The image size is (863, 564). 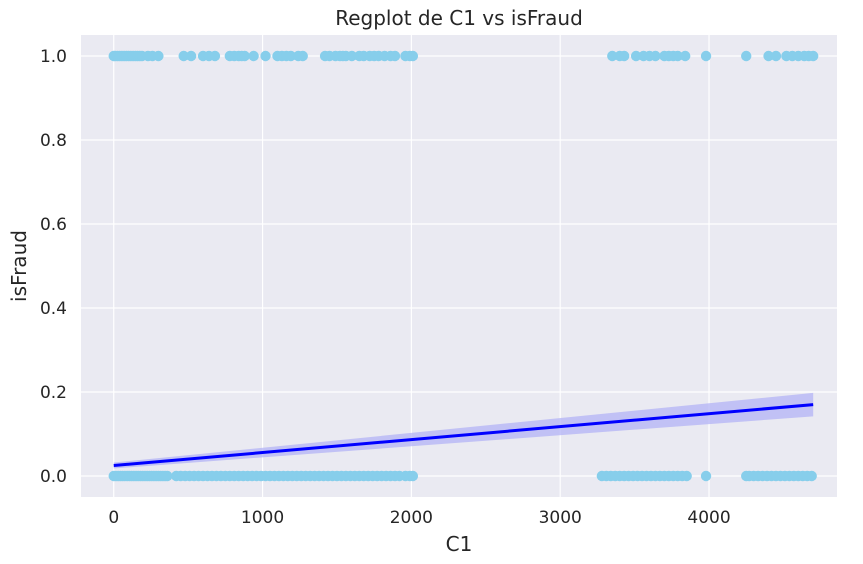 What do you see at coordinates (113, 518) in the screenshot?
I see `x-tick-label: 0` at bounding box center [113, 518].